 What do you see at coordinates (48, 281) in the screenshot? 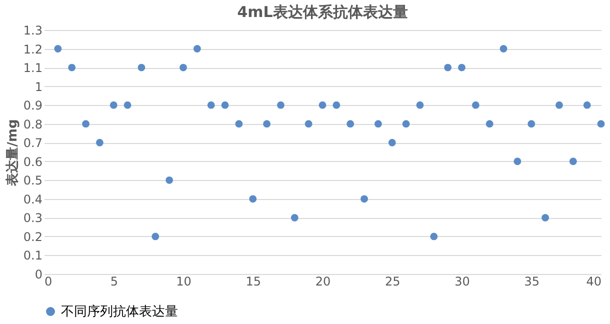
I see `x-tick-label: 0` at bounding box center [48, 281].